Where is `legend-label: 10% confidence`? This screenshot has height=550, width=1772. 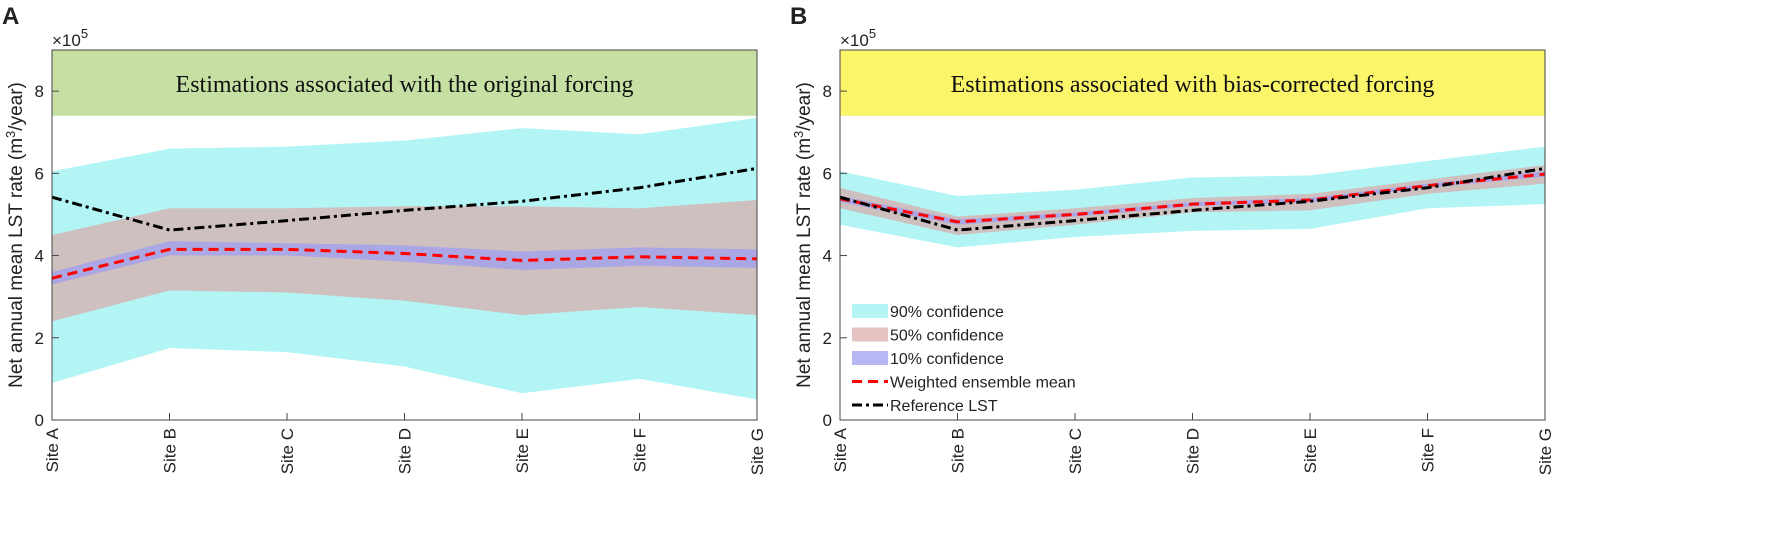
legend-label: 10% confidence is located at coordinates (947, 359).